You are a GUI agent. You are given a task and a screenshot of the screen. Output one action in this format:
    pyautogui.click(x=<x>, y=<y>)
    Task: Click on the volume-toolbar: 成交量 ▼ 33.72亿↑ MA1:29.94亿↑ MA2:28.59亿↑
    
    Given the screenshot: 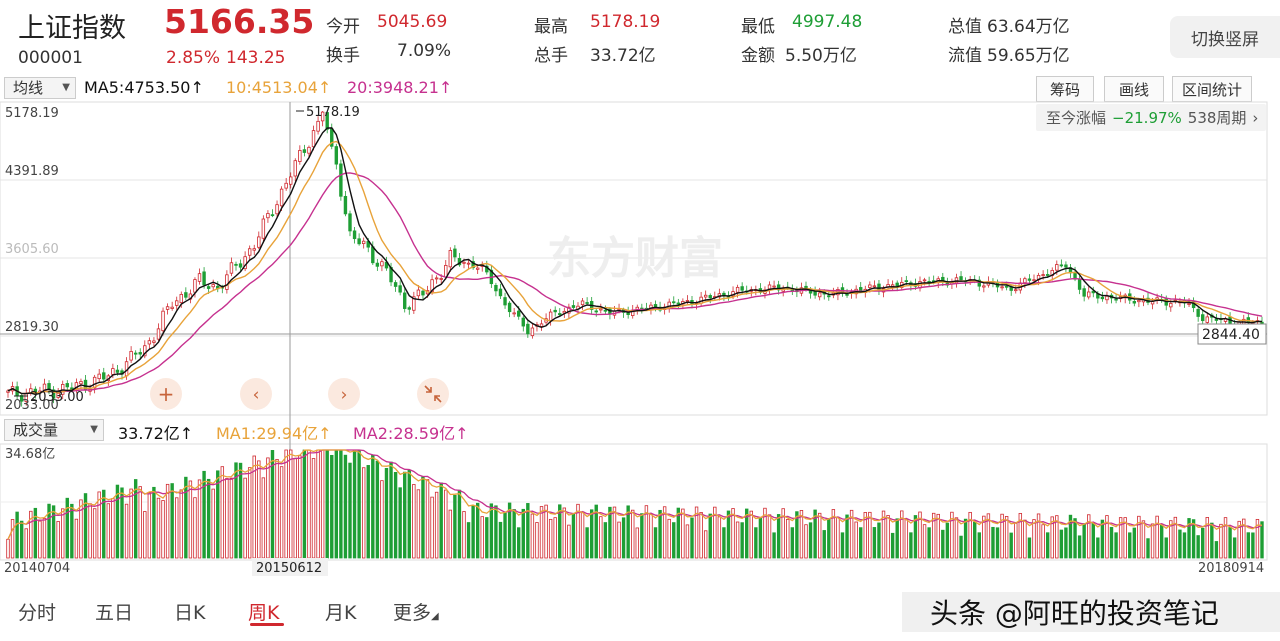 What is the action you would take?
    pyautogui.click(x=640, y=431)
    